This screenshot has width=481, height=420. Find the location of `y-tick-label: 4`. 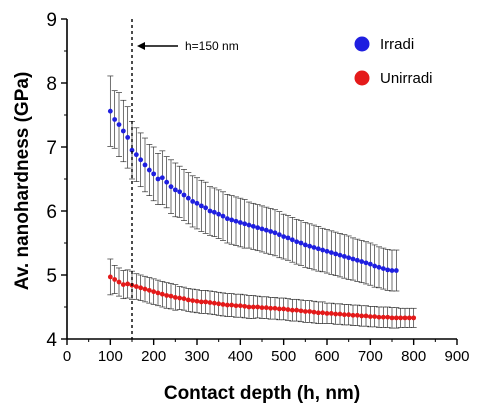

y-tick-label: 4 is located at coordinates (51, 340).